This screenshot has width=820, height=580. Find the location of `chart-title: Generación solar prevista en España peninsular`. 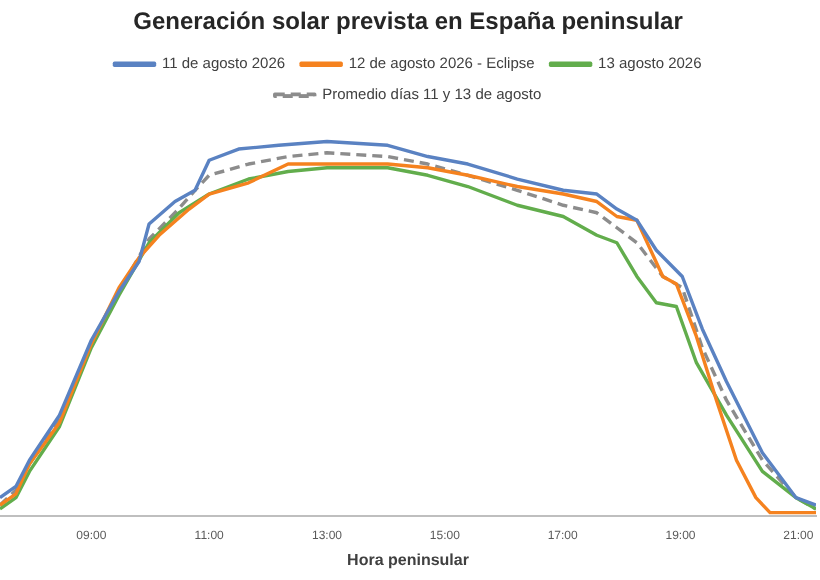

chart-title: Generación solar prevista en España peninsular is located at coordinates (408, 21).